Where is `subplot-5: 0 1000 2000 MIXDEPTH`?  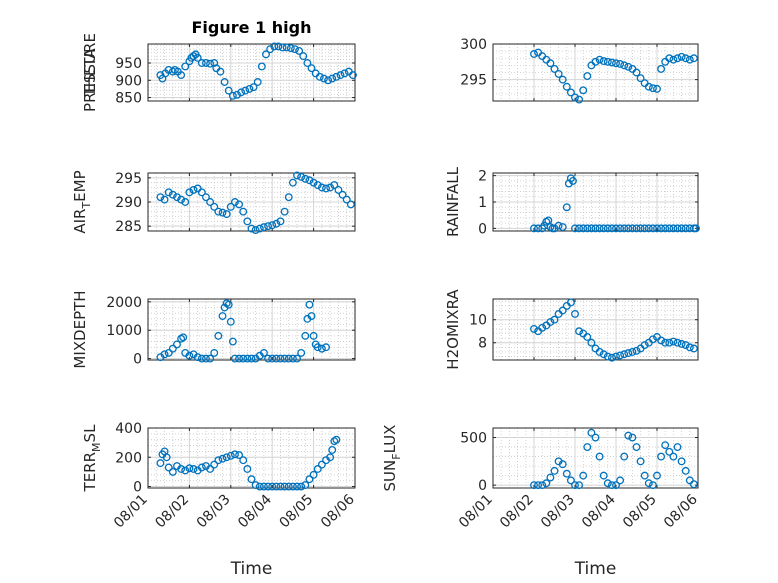
subplot-5: 0 1000 2000 MIXDEPTH is located at coordinates (213, 329).